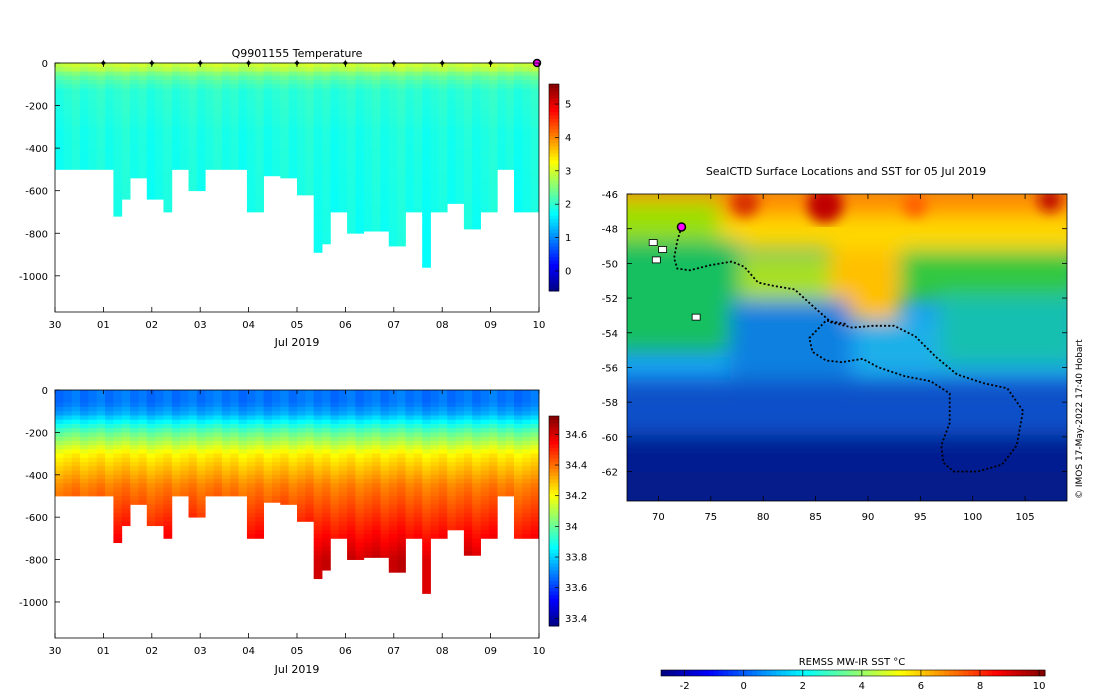  What do you see at coordinates (297, 669) in the screenshot?
I see `salinity-x-label: Jul 2019` at bounding box center [297, 669].